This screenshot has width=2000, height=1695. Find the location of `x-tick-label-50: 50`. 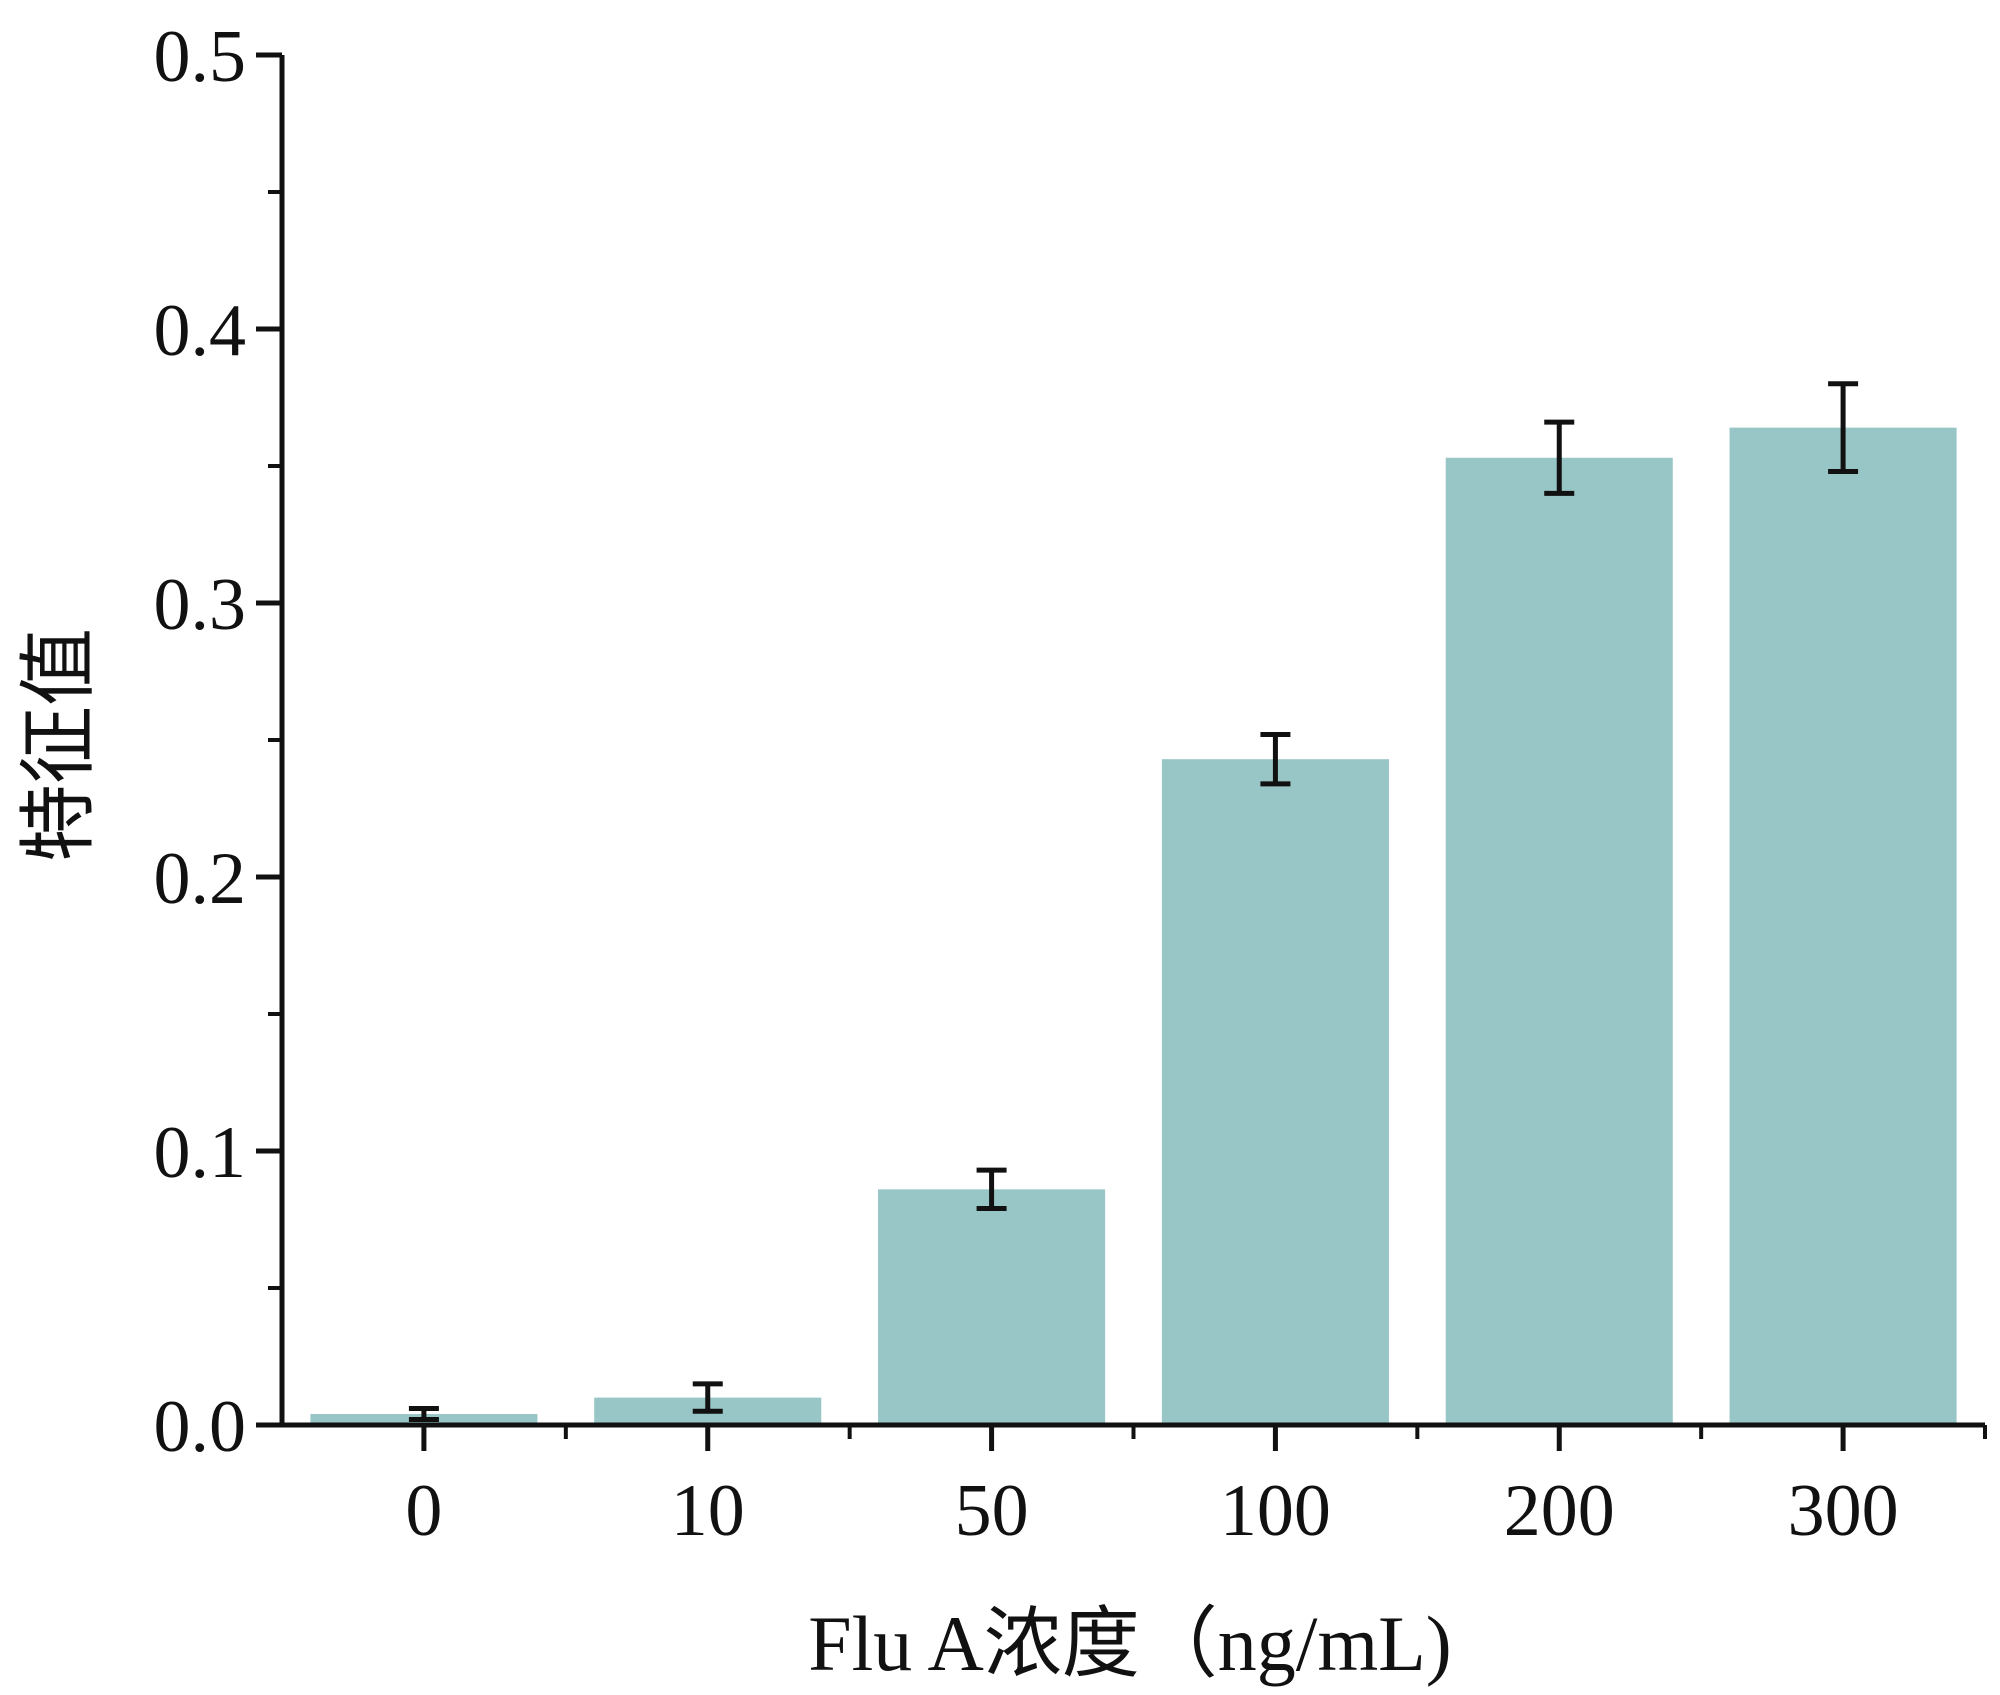

x-tick-label-50: 50 is located at coordinates (992, 1511).